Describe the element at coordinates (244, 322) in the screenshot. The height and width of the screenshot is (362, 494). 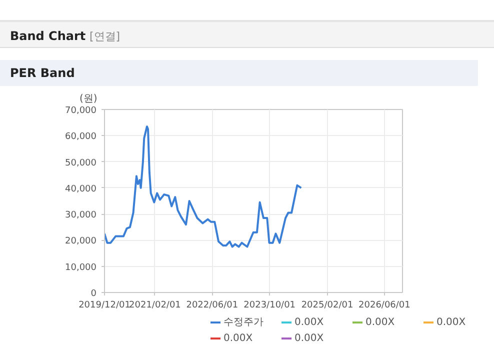
I see `legend-label: 수정주가` at that location.